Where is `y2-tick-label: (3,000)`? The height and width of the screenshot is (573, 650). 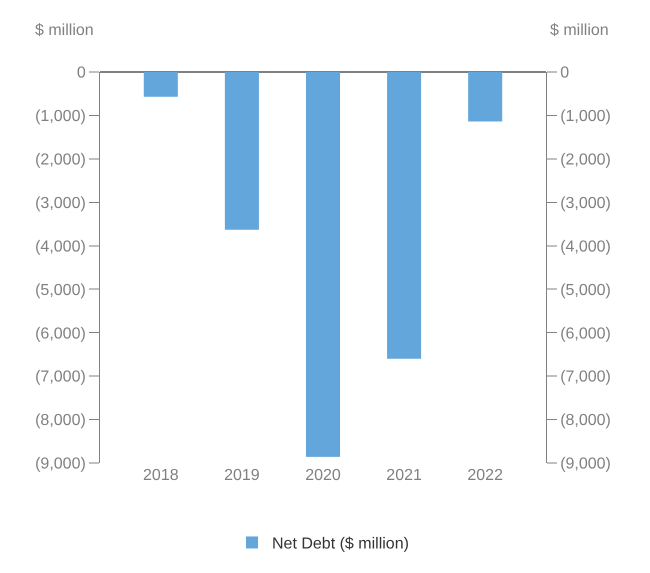 y2-tick-label: (3,000) is located at coordinates (585, 203).